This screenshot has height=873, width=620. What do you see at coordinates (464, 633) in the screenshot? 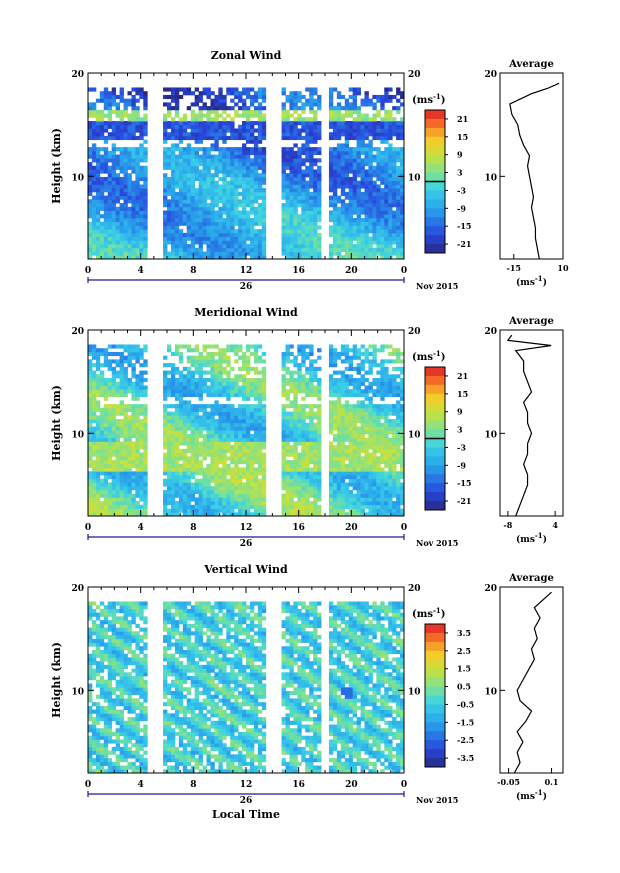
I see `colorbar-tick-label: 3.5` at bounding box center [464, 633].